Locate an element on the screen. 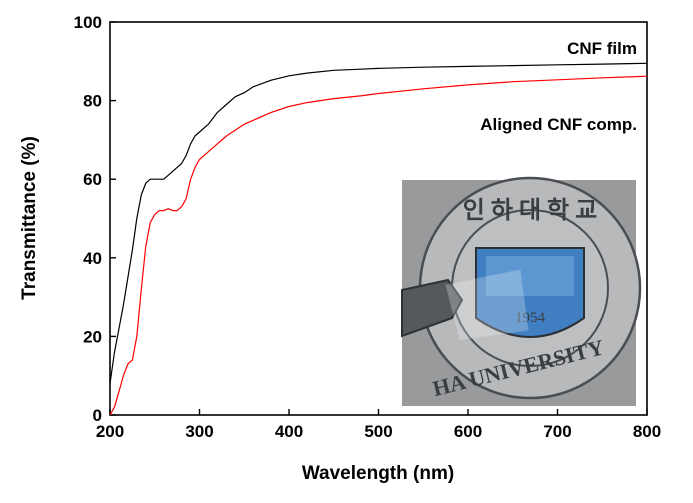  x-tick-label: 500 is located at coordinates (378, 431).